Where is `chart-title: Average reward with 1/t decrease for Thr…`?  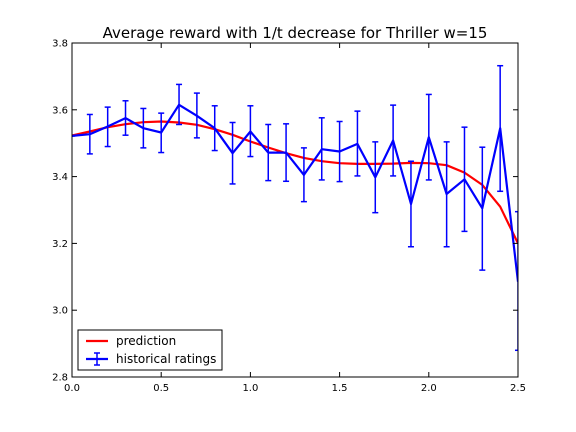
chart-title: Average reward with 1/t decrease for Thr… is located at coordinates (295, 33).